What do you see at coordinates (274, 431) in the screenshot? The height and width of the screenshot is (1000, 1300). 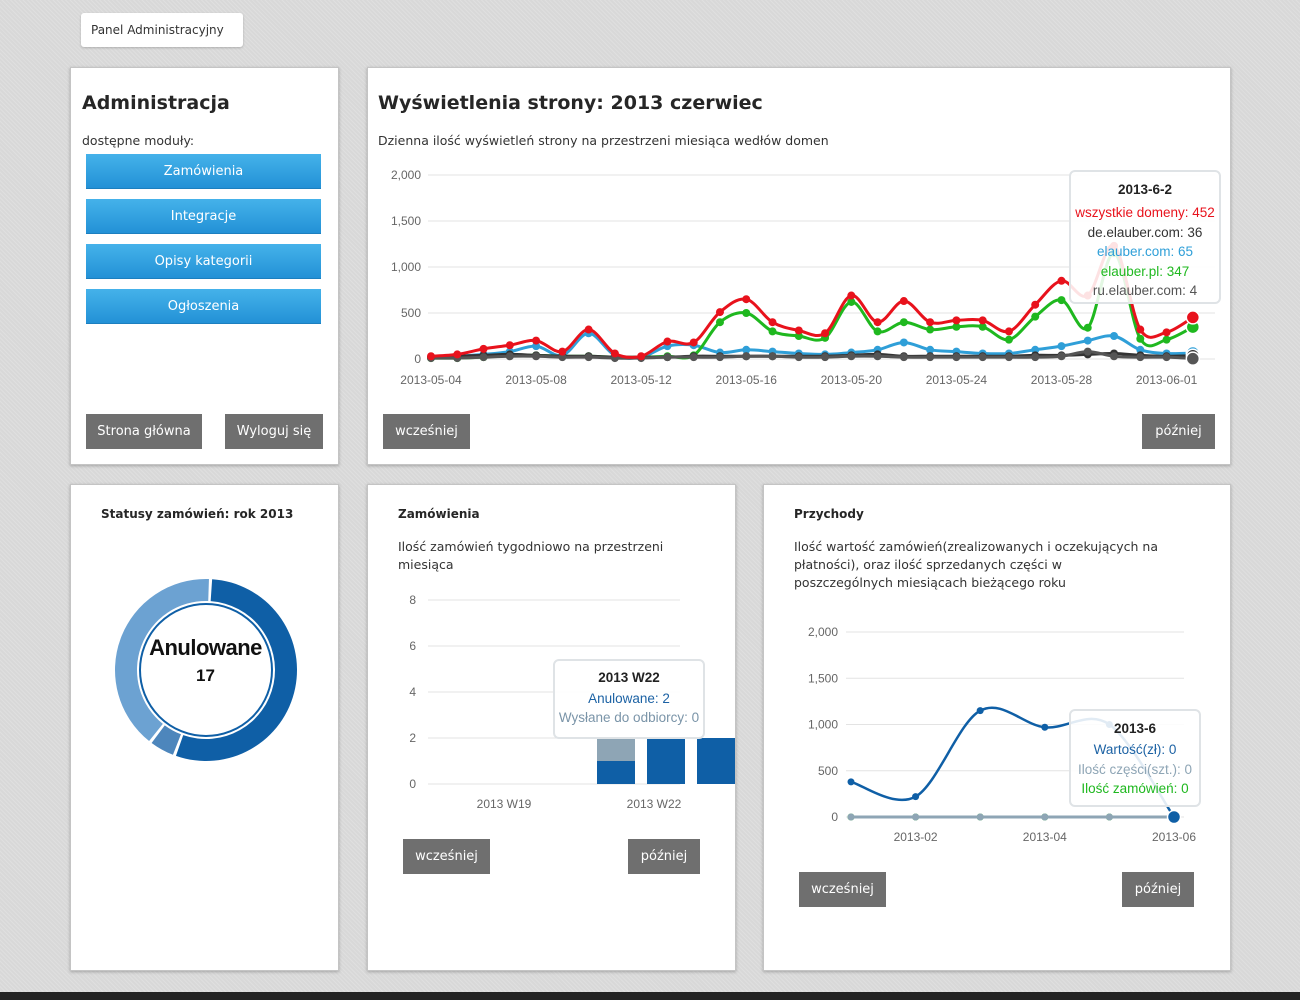 I see `logout-button: Wyloguj się` at bounding box center [274, 431].